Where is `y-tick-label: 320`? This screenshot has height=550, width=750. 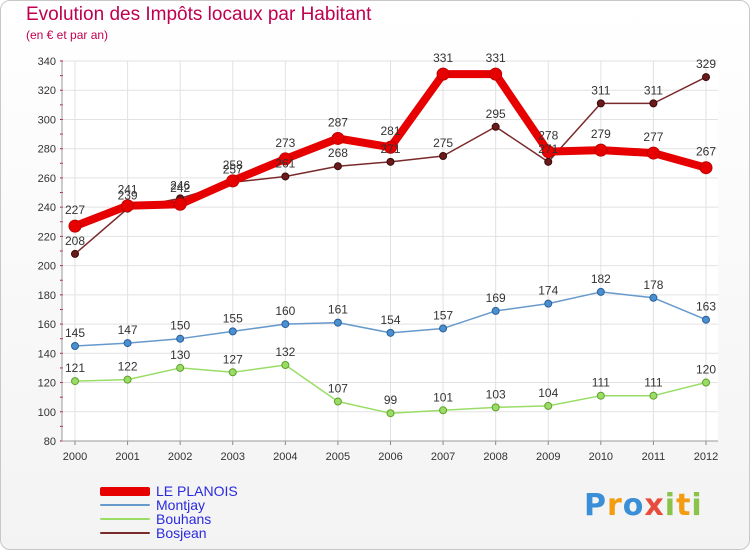 y-tick-label: 320 is located at coordinates (47, 91).